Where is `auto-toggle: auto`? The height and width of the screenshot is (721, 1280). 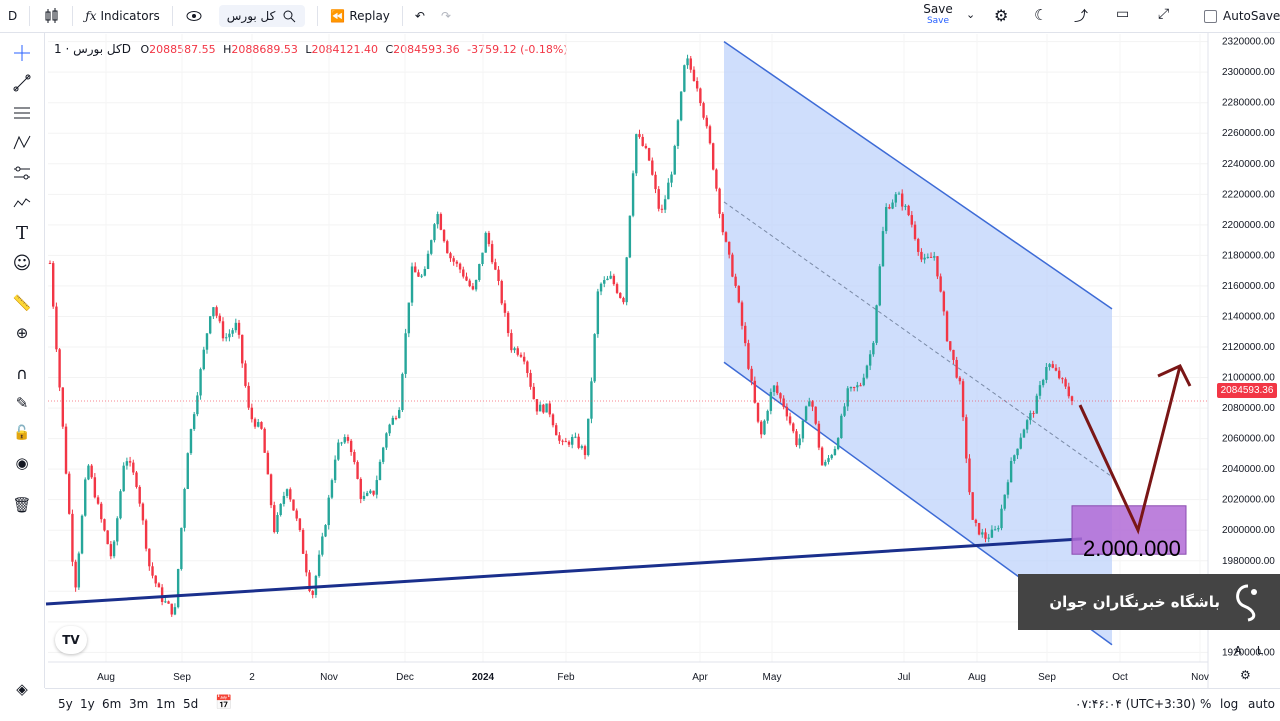 auto-toggle: auto is located at coordinates (1262, 704).